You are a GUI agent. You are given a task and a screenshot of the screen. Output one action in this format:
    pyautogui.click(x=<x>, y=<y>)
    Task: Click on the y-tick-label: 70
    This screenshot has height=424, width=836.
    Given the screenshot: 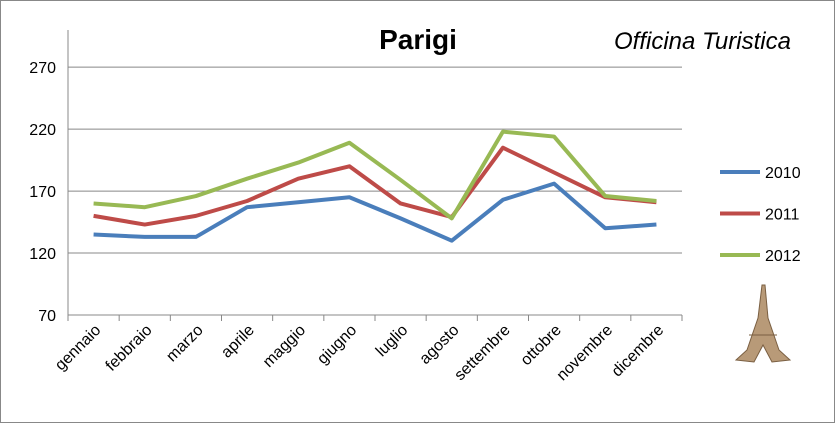 What is the action you would take?
    pyautogui.click(x=47, y=316)
    